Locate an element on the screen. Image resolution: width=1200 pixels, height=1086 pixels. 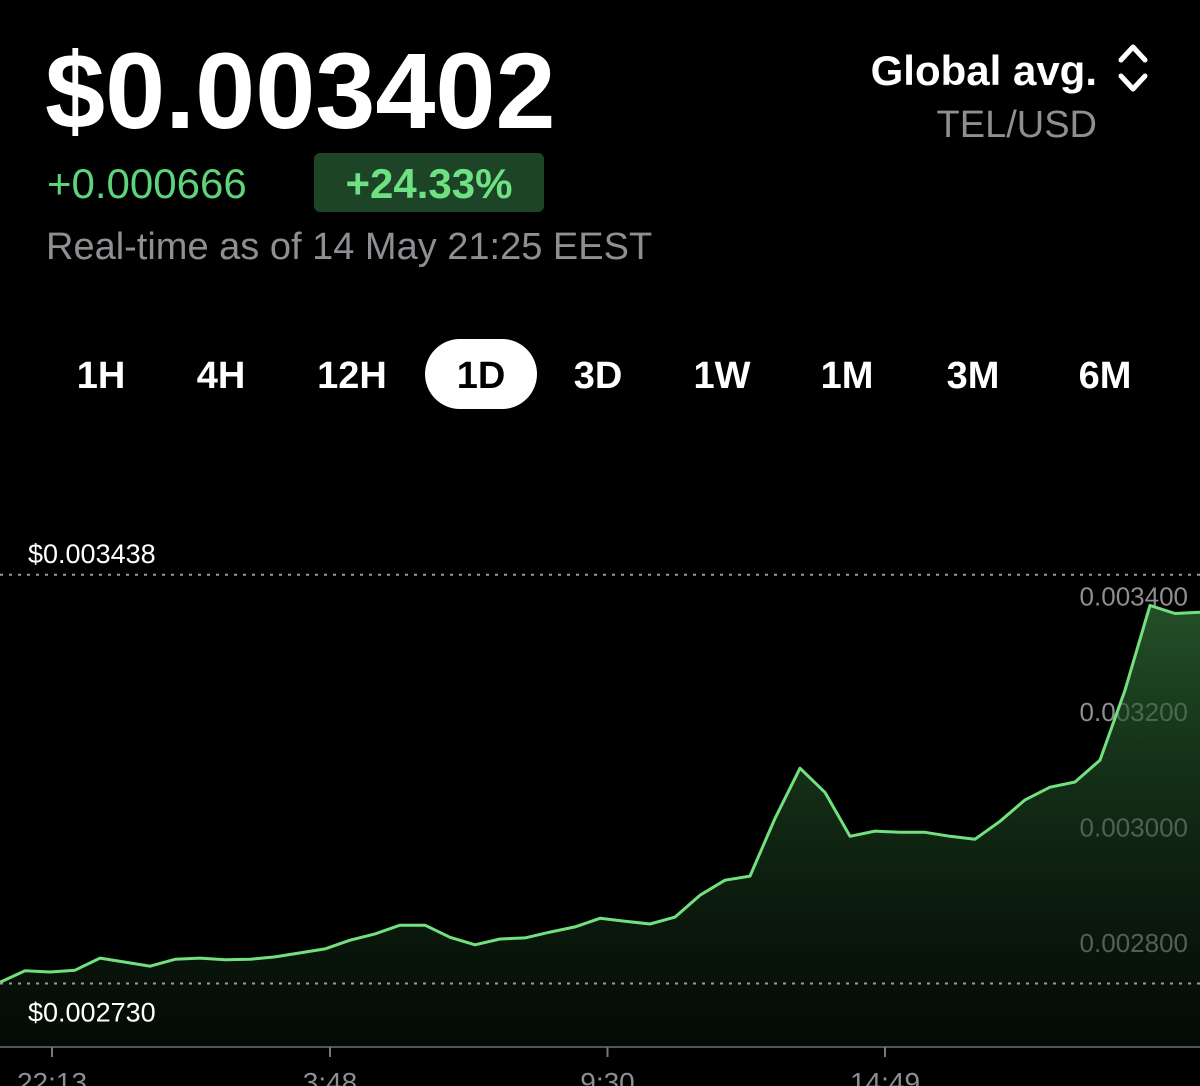
timeframe-tab: 12H is located at coordinates (352, 376).